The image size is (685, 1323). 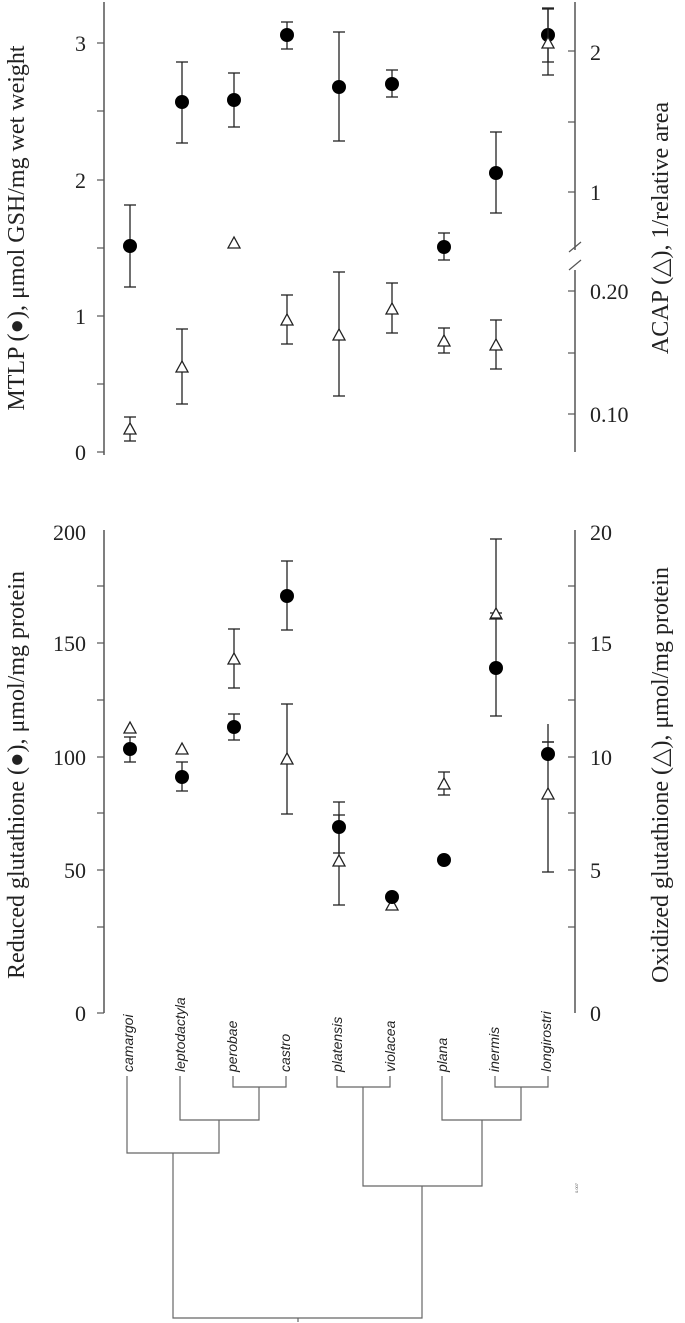 What do you see at coordinates (442, 1055) in the screenshot?
I see `species-label-plana: plana` at bounding box center [442, 1055].